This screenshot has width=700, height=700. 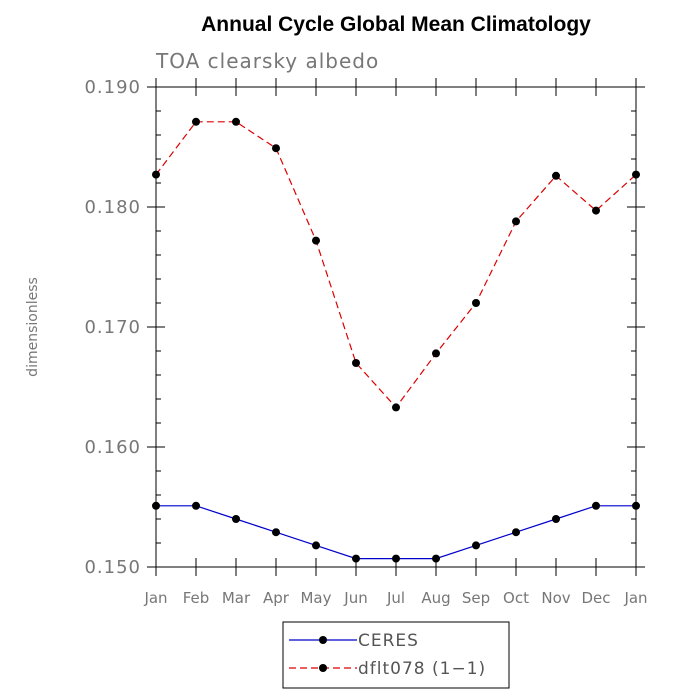 I want to click on y-tick-labels: 0.150 0.160 0.170 0.180 0.190, so click(x=112, y=327).